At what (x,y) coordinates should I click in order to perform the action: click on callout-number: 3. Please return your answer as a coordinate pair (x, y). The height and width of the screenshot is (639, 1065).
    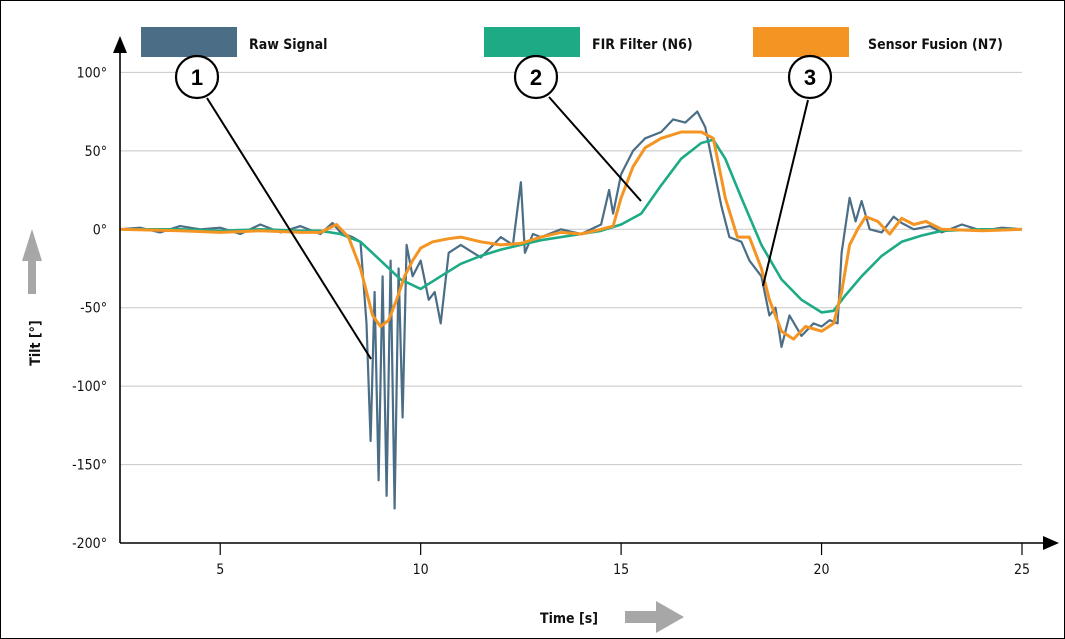
    Looking at the image, I should click on (810, 77).